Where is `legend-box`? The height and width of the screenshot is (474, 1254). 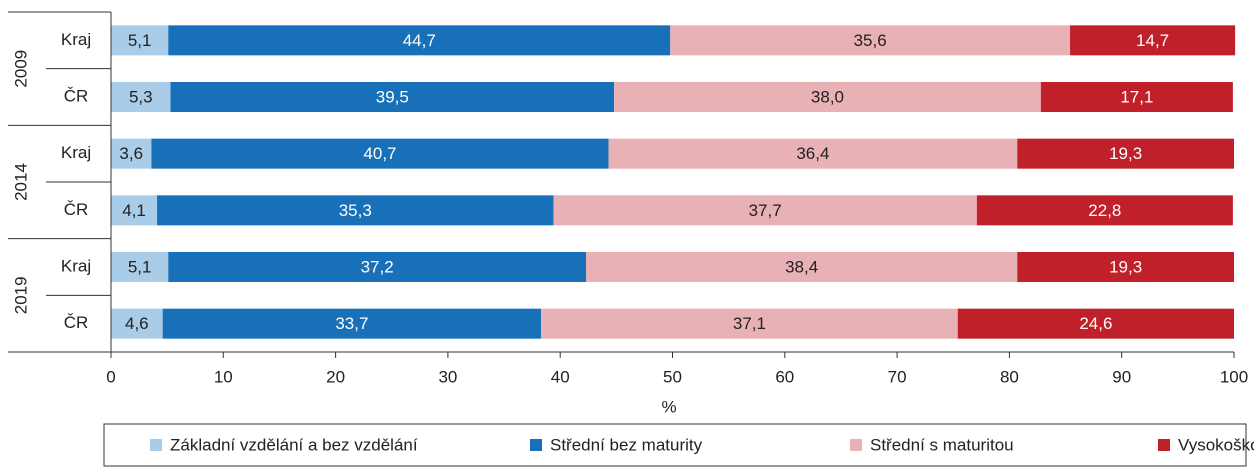 legend-box is located at coordinates (675, 445).